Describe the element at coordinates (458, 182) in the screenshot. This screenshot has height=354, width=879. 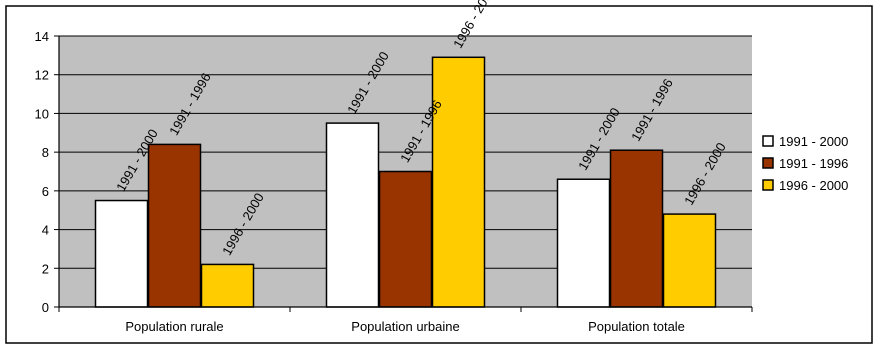
I see `bar-population-urbaine-1996-2000` at that location.